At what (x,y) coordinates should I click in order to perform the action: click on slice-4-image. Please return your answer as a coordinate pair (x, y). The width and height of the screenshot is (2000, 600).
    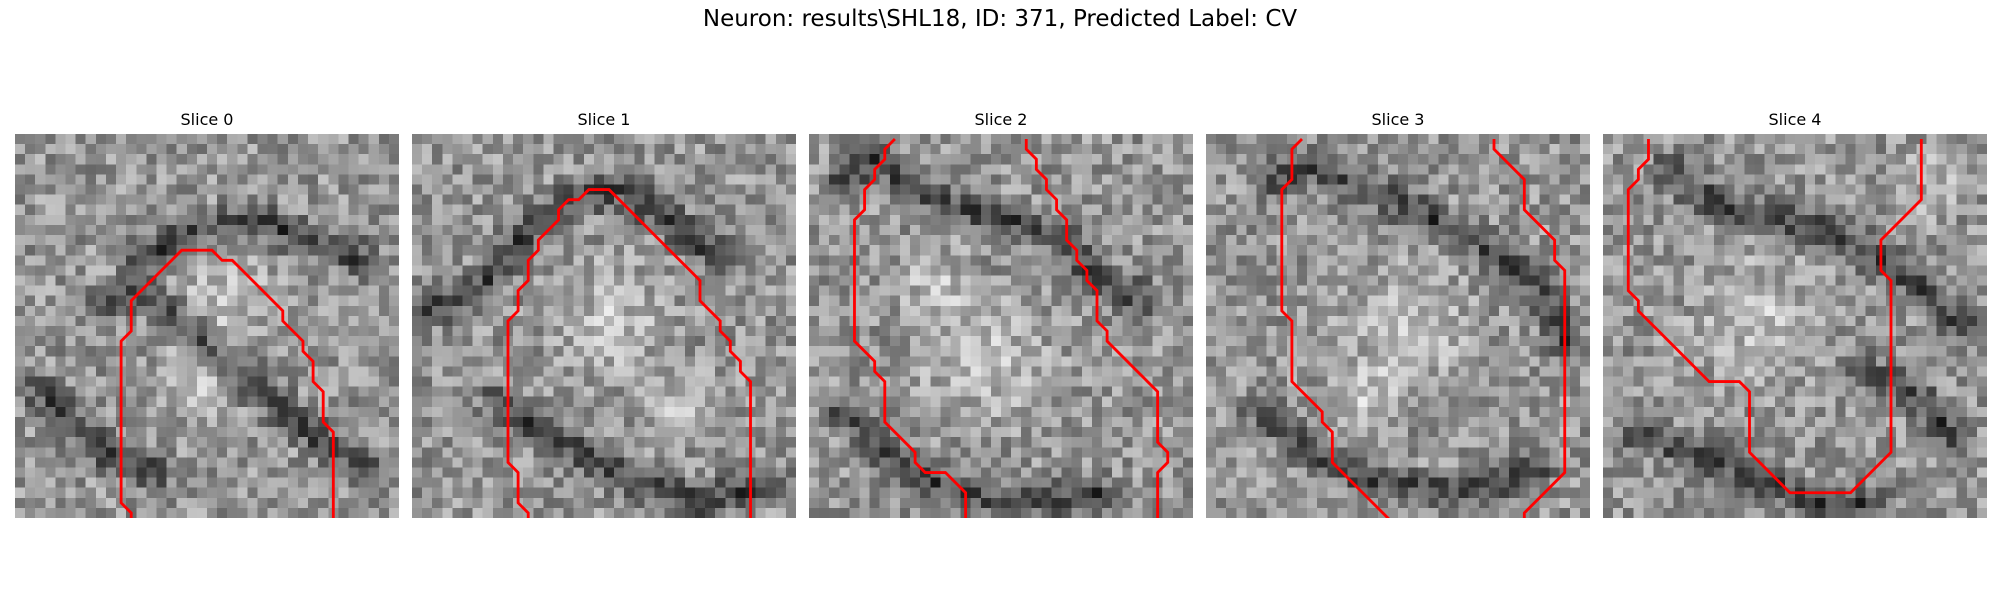
    Looking at the image, I should click on (1795, 326).